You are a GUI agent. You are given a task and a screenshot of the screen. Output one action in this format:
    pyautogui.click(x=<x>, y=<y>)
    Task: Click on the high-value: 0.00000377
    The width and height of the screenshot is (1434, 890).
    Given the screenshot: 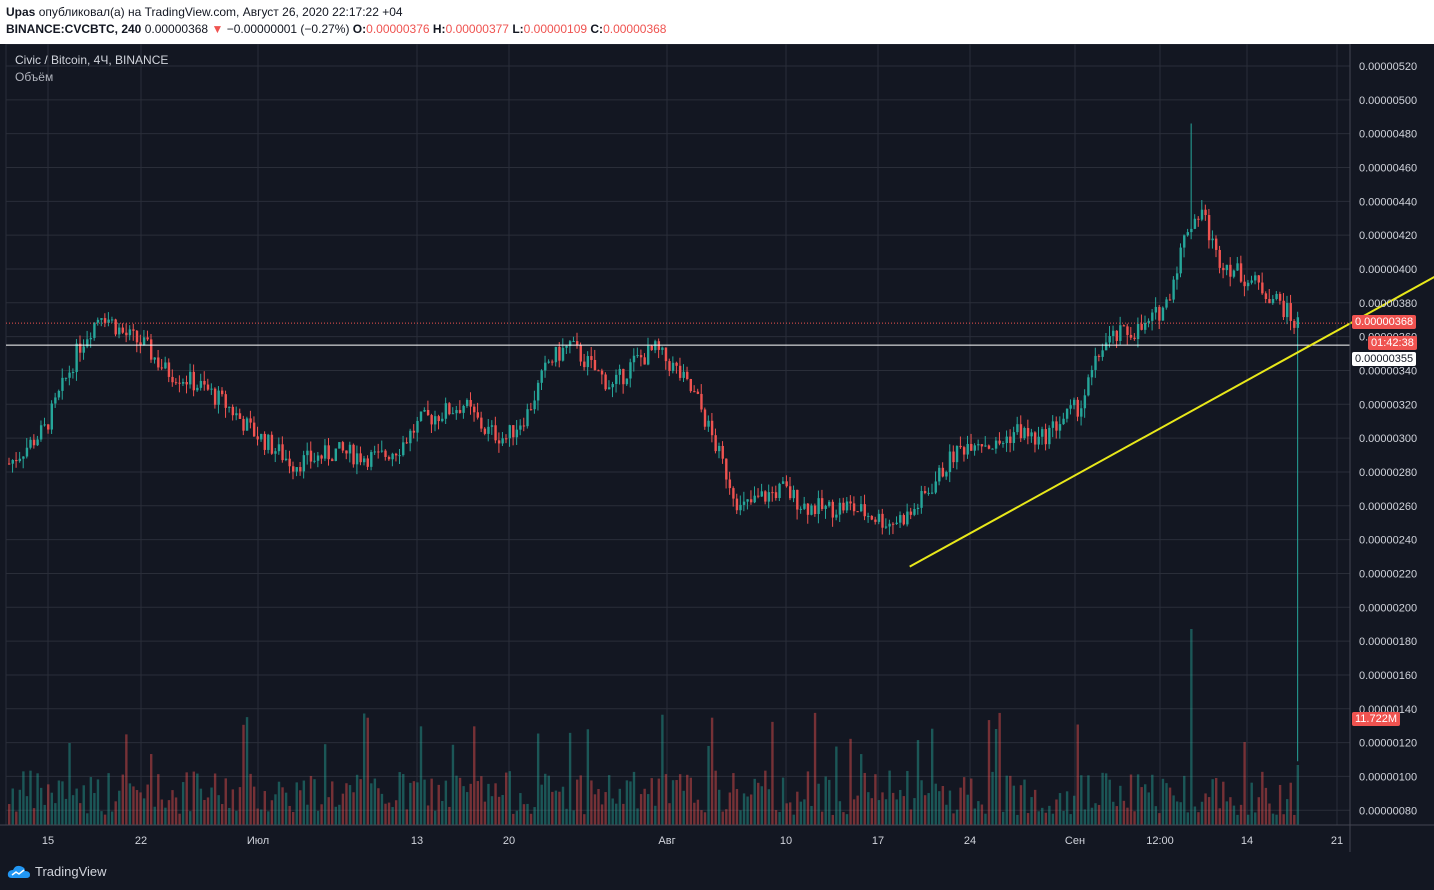 What is the action you would take?
    pyautogui.click(x=477, y=29)
    